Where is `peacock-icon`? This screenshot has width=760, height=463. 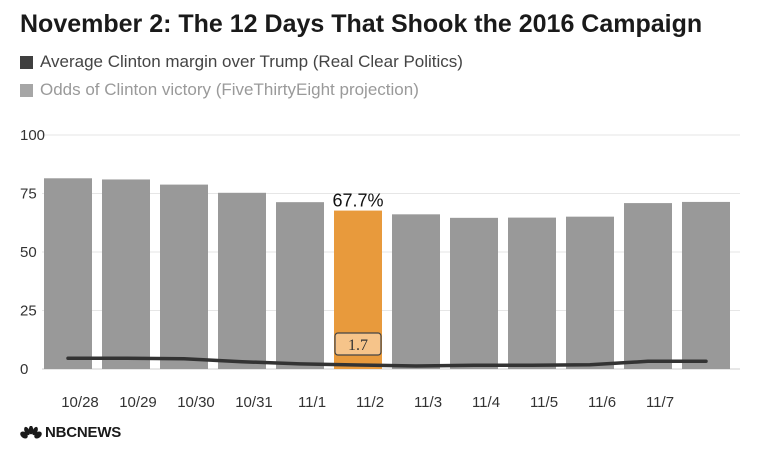 peacock-icon is located at coordinates (31, 432).